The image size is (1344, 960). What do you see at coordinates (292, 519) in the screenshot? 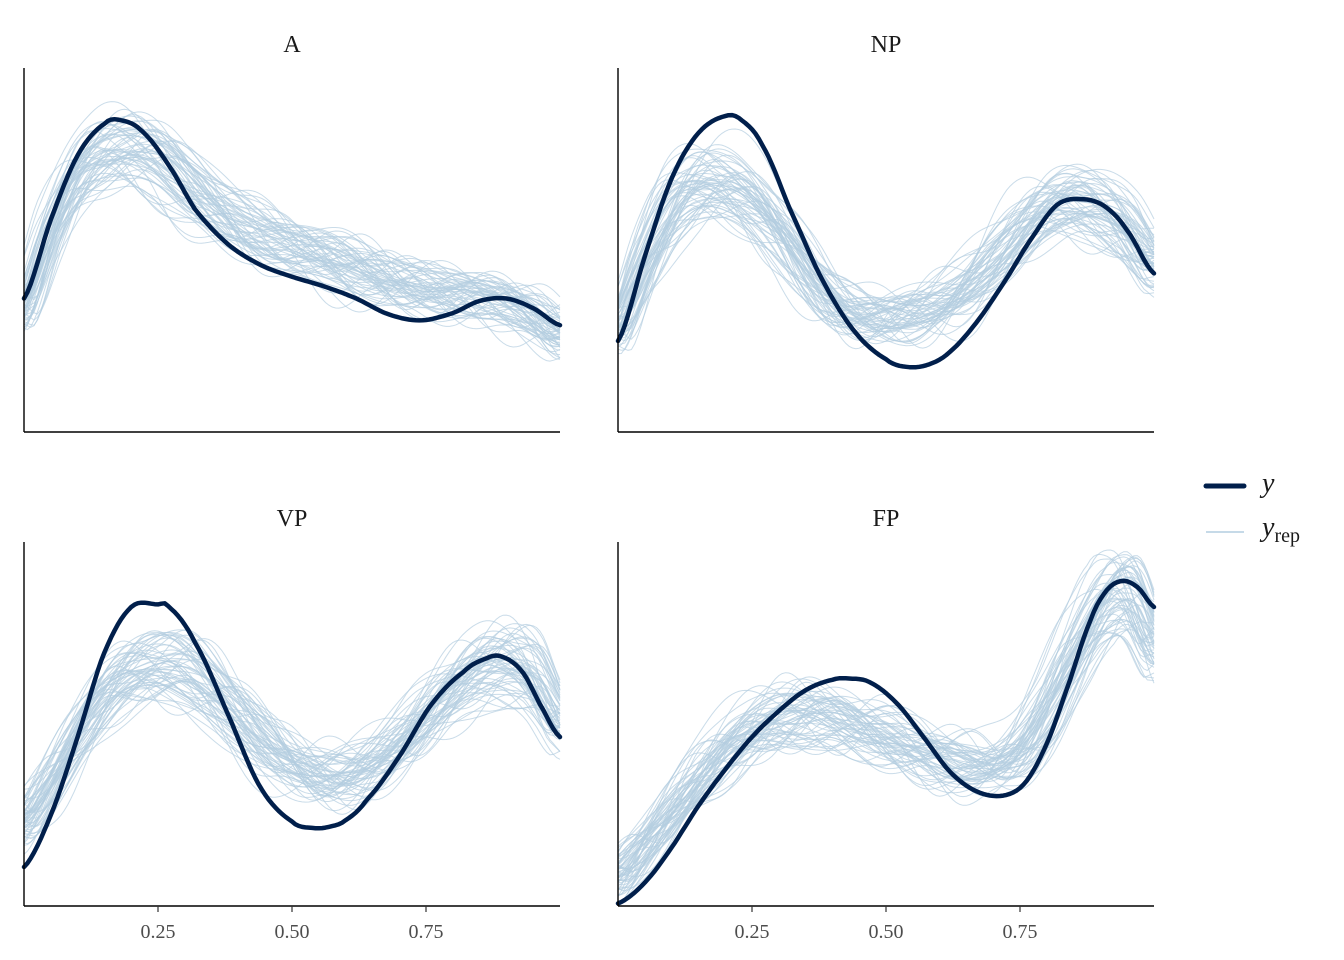
I see `panel-title: VP` at bounding box center [292, 519].